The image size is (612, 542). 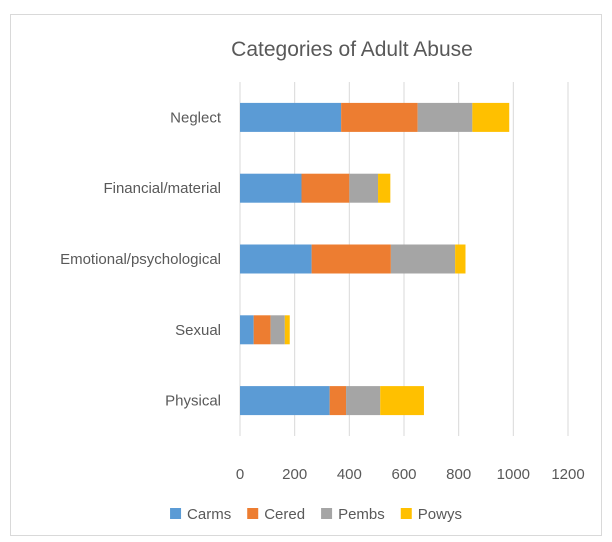 I want to click on bar-powys-physical, so click(x=402, y=401).